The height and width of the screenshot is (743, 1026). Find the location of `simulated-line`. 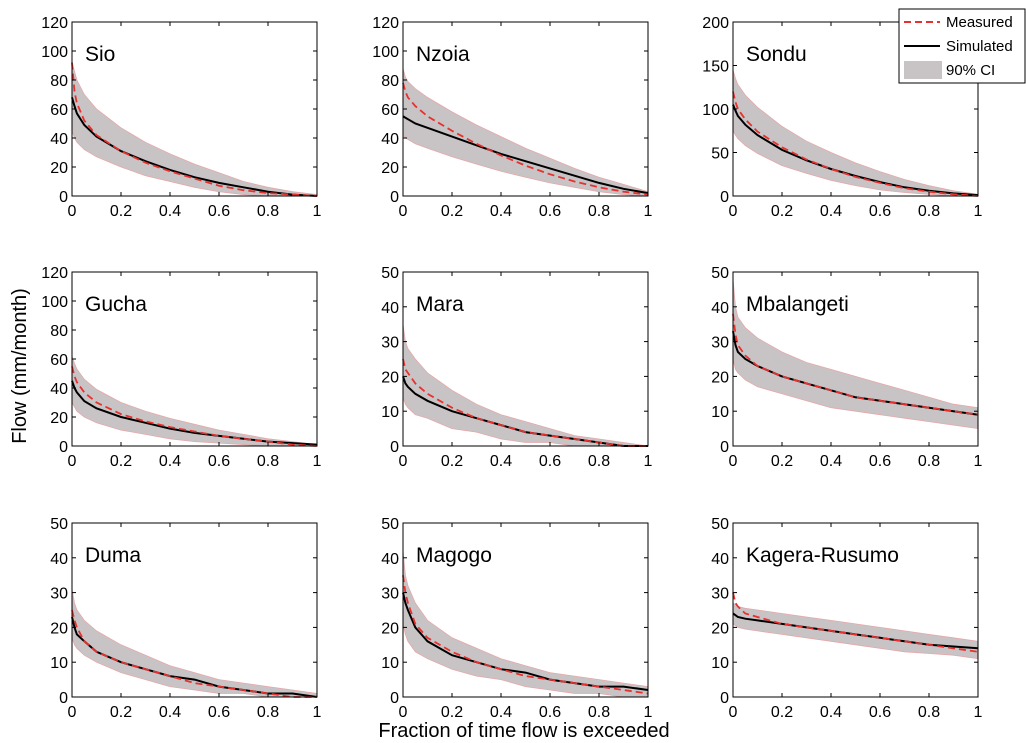

simulated-line is located at coordinates (855, 150).